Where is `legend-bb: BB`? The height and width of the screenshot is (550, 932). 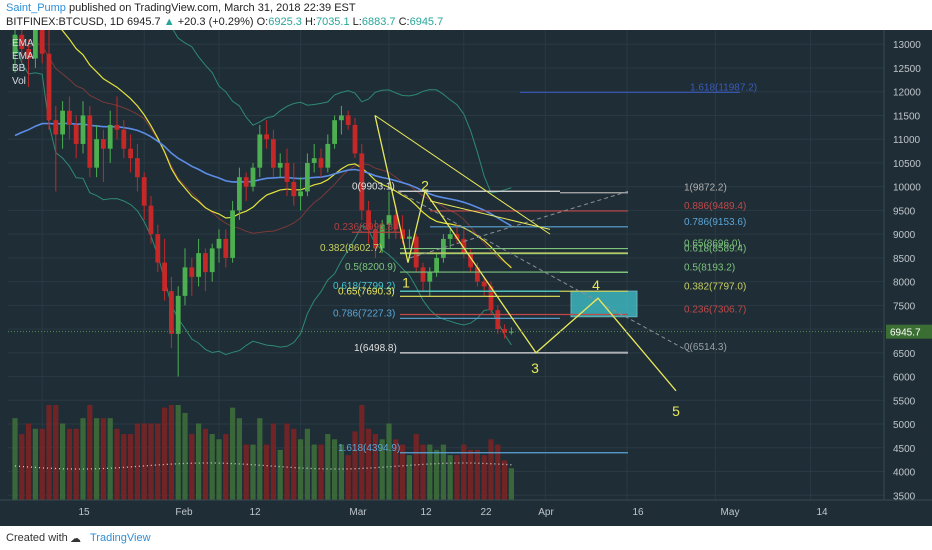
legend-bb: BB is located at coordinates (19, 68).